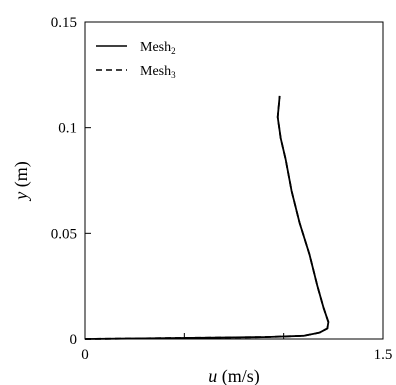 The image size is (396, 385). I want to click on y-axis: 0 0.05 0.1 0.15, so click(71, 181).